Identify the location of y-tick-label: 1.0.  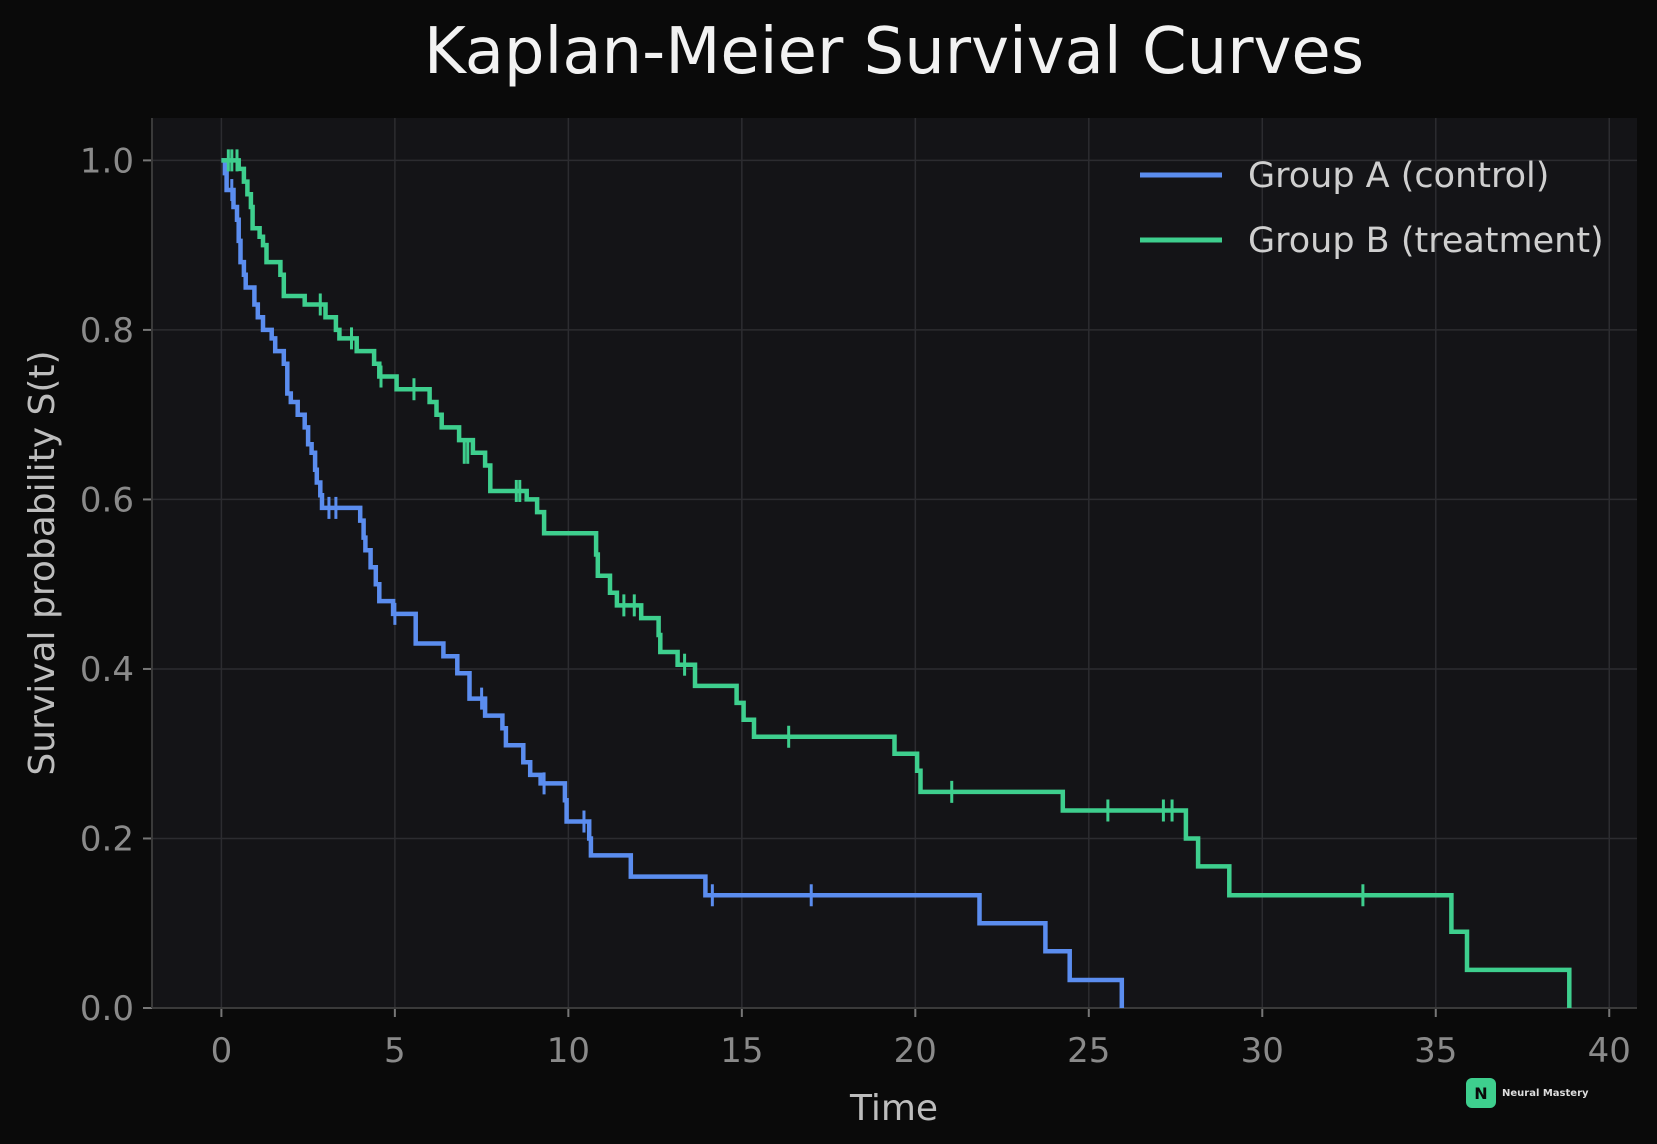
(107, 161).